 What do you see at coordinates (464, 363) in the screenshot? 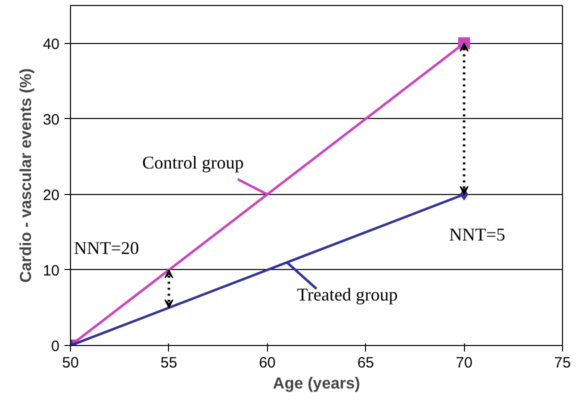
I see `x-tick-label: 70` at bounding box center [464, 363].